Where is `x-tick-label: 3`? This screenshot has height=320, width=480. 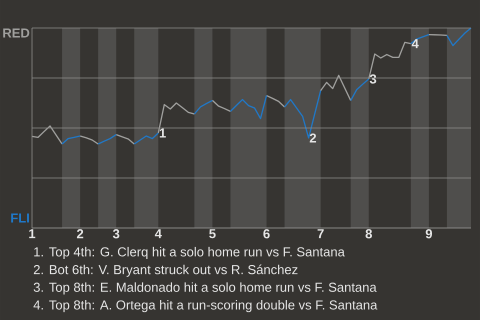 x-tick-label: 3 is located at coordinates (116, 233).